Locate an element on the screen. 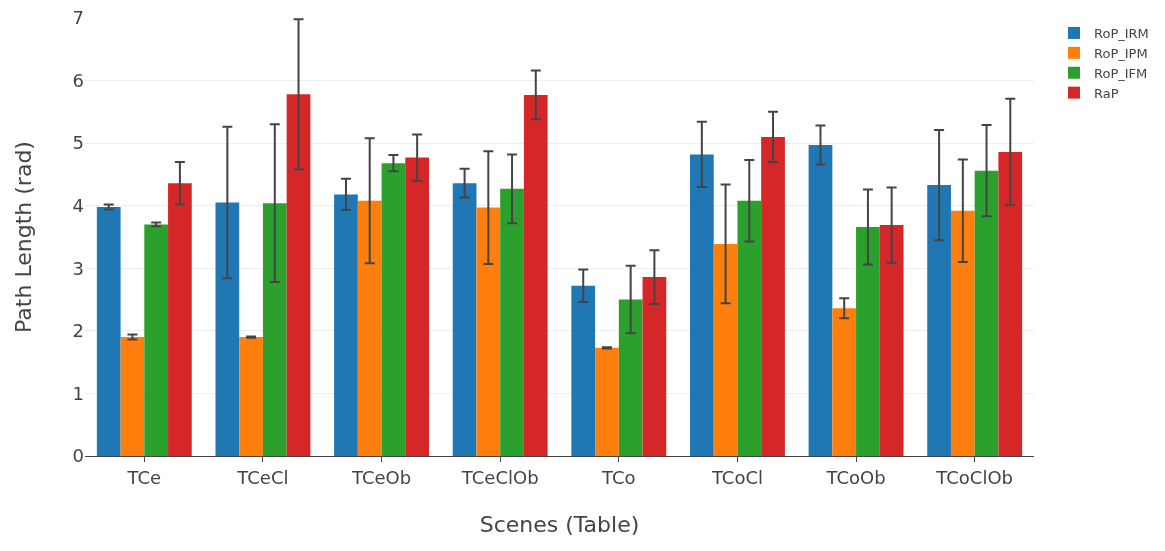  x-axis-title: Scenes (Table) is located at coordinates (559, 524).